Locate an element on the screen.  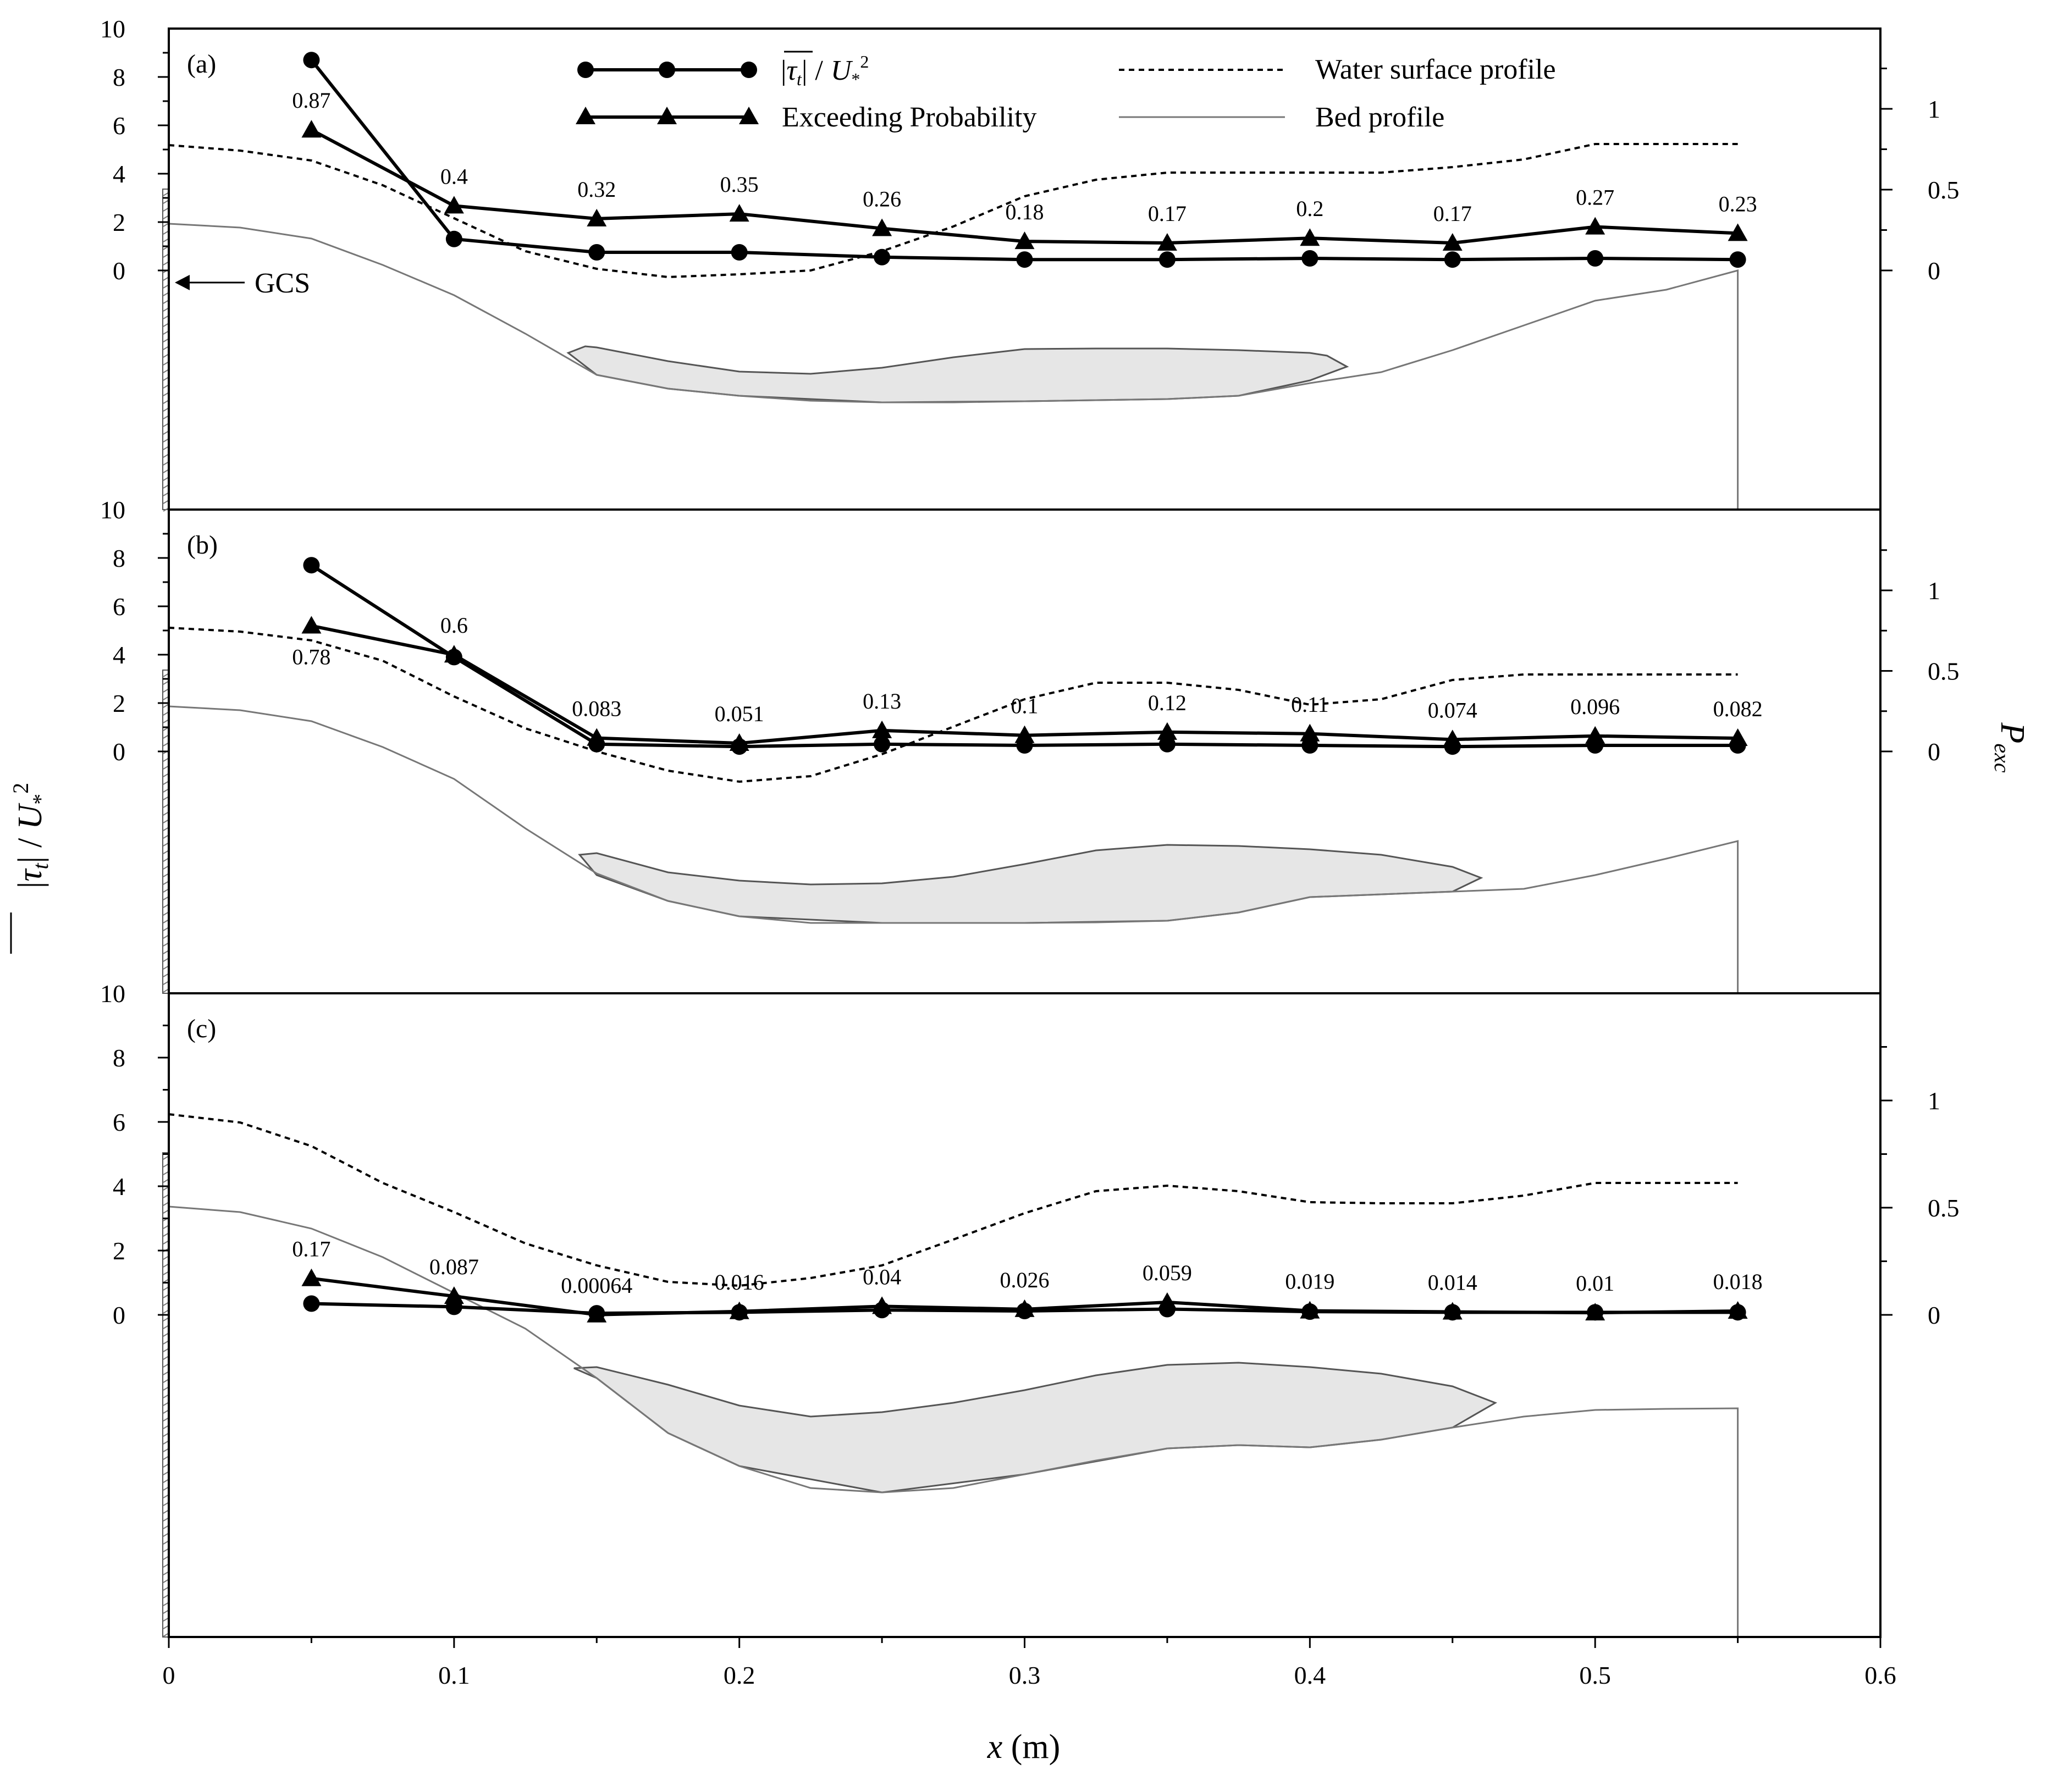
legend-water-label: Water surface profile is located at coordinates (1435, 70).